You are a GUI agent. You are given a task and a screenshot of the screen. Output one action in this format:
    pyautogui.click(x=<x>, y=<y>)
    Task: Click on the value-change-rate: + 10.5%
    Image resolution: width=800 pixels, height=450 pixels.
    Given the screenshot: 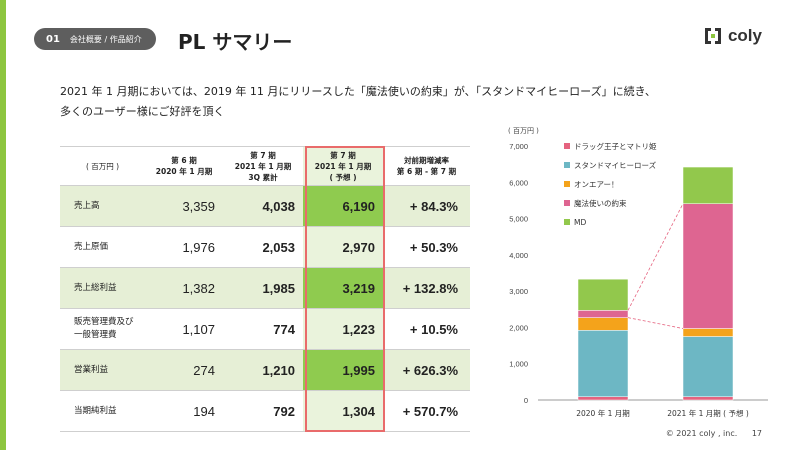 What is the action you would take?
    pyautogui.click(x=433, y=329)
    